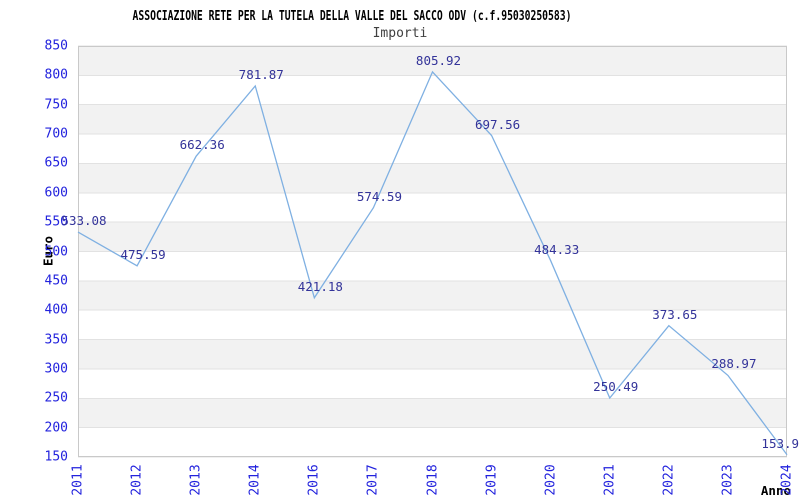 The width and height of the screenshot is (800, 500). I want to click on data-point-label: 153.9, so click(780, 443).